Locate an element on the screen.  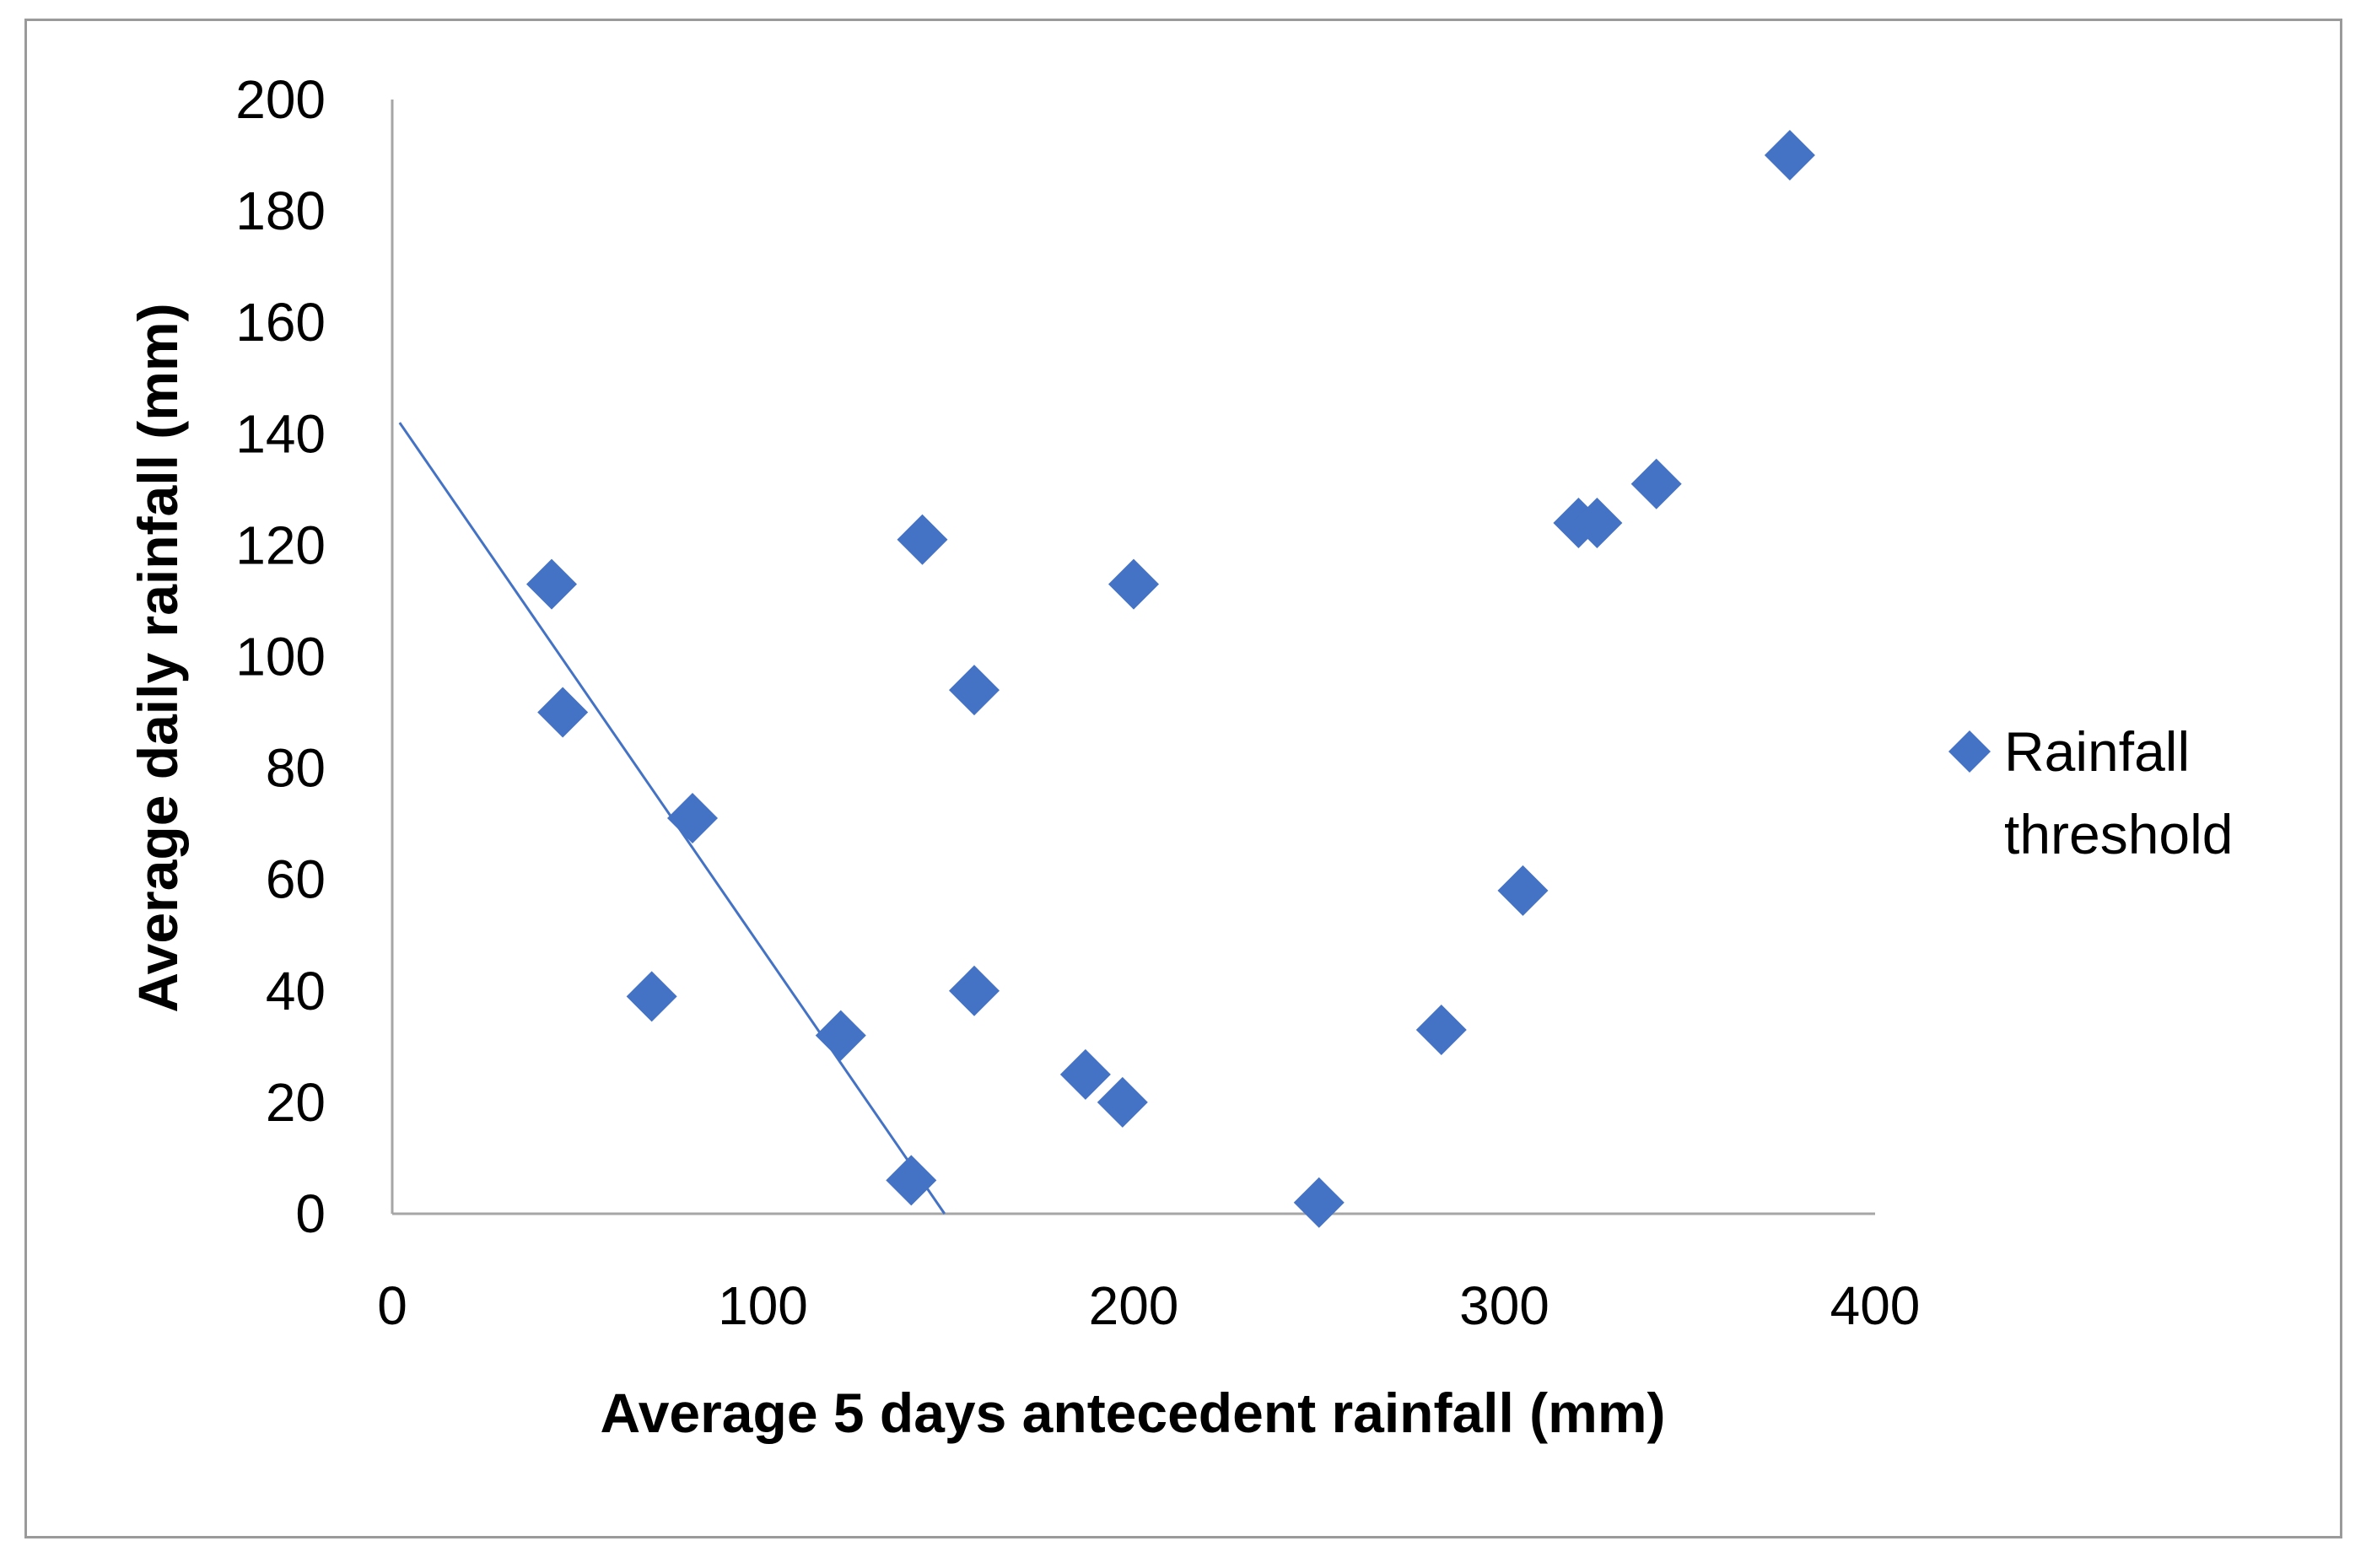
x-tick-label: 300 is located at coordinates (1504, 1305).